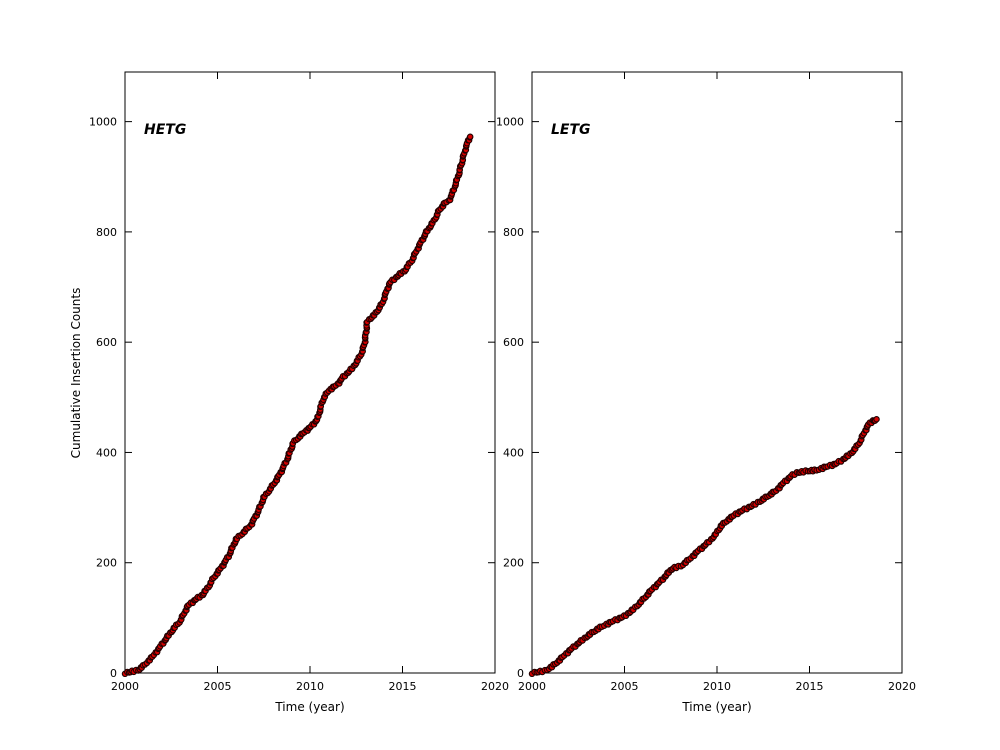 The image size is (1000, 750). Describe the element at coordinates (165, 130) in the screenshot. I see `annotation-hetg: HETG` at that location.